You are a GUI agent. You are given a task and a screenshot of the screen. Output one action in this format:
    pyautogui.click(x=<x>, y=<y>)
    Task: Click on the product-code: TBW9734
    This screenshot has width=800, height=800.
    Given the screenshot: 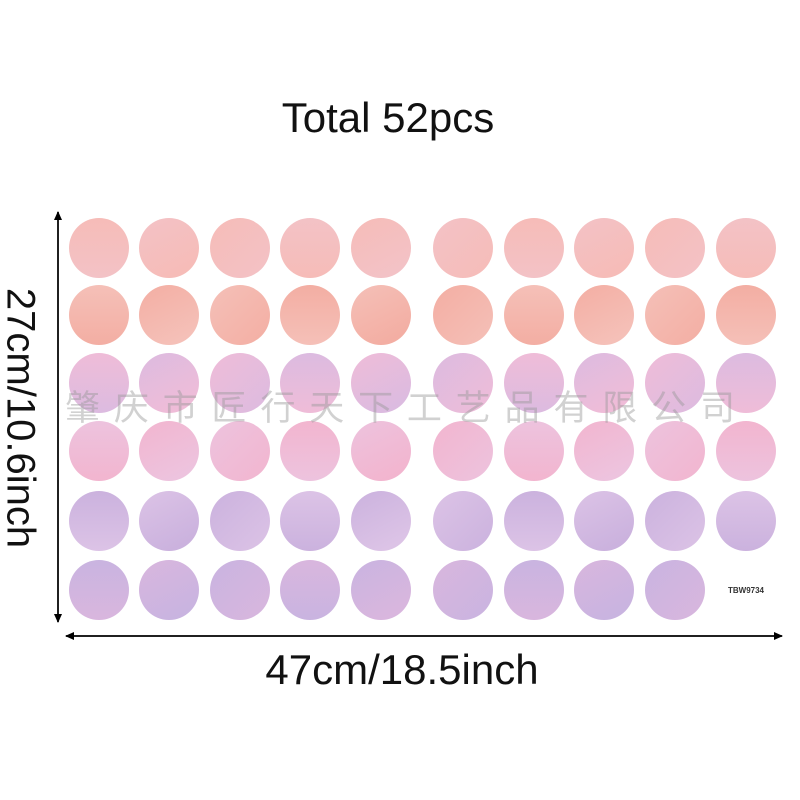 What is the action you would take?
    pyautogui.click(x=746, y=590)
    